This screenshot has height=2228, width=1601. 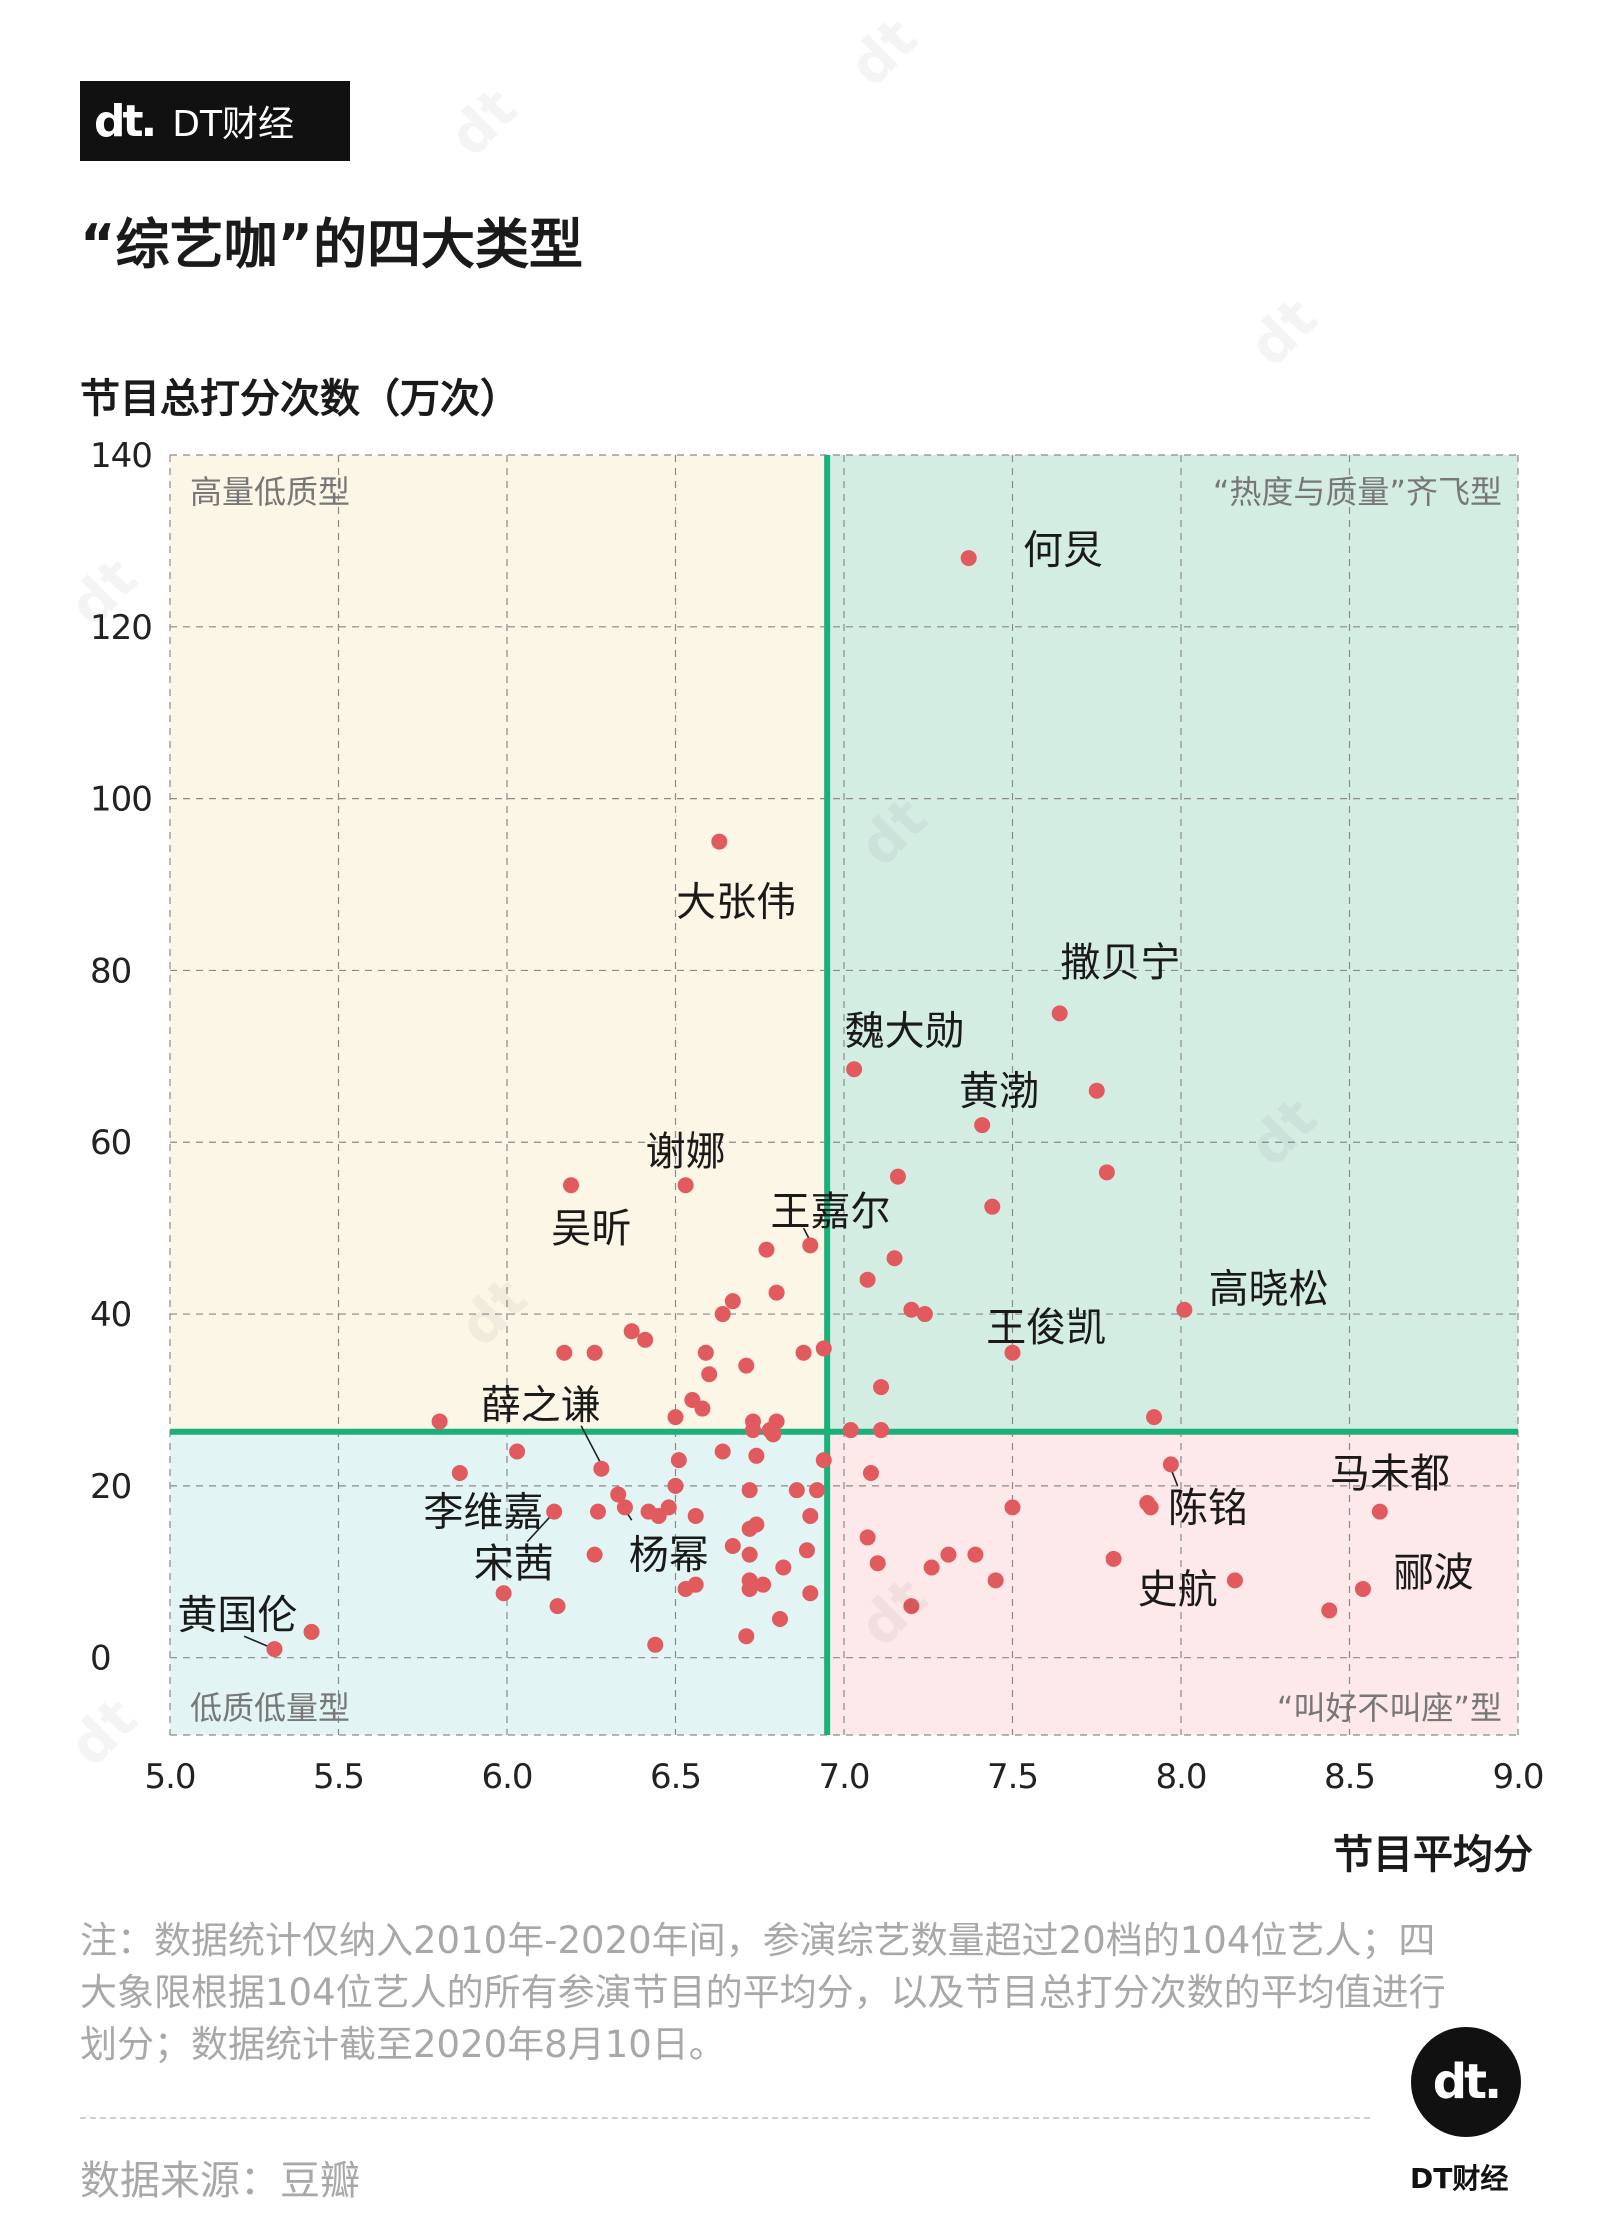 What do you see at coordinates (1517, 1777) in the screenshot?
I see `x-tick-label: 9.0` at bounding box center [1517, 1777].